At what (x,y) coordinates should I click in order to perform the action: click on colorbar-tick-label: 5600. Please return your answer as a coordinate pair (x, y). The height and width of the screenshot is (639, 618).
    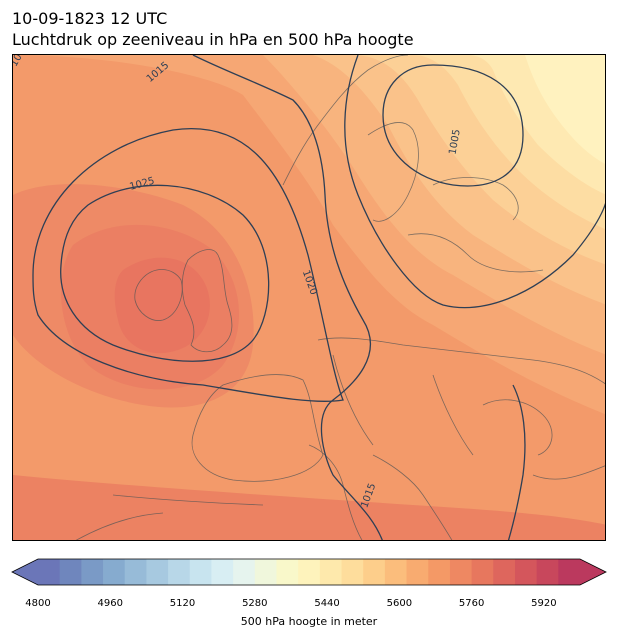
    Looking at the image, I should click on (399, 603).